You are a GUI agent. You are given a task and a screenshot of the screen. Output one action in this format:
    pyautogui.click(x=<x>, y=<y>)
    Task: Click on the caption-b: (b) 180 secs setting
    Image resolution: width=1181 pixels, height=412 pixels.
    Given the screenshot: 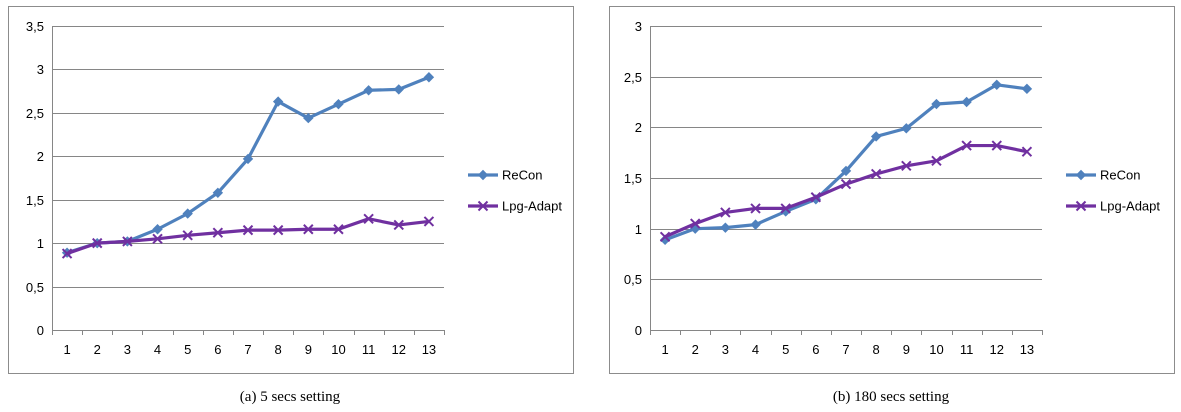 What is the action you would take?
    pyautogui.click(x=891, y=397)
    